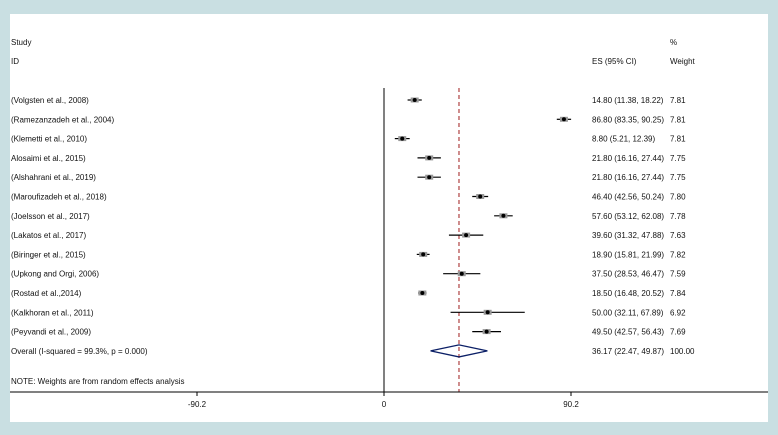 The width and height of the screenshot is (778, 435). What do you see at coordinates (682, 351) in the screenshot?
I see `overall-weight-text: 100.00` at bounding box center [682, 351].